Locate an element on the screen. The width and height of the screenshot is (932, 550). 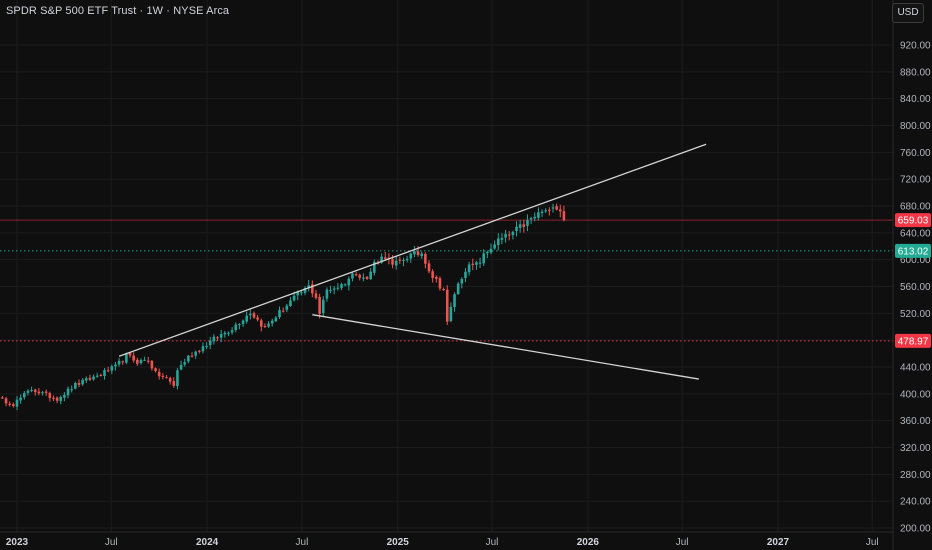
y-tick-label: 520.00 is located at coordinates (915, 314).